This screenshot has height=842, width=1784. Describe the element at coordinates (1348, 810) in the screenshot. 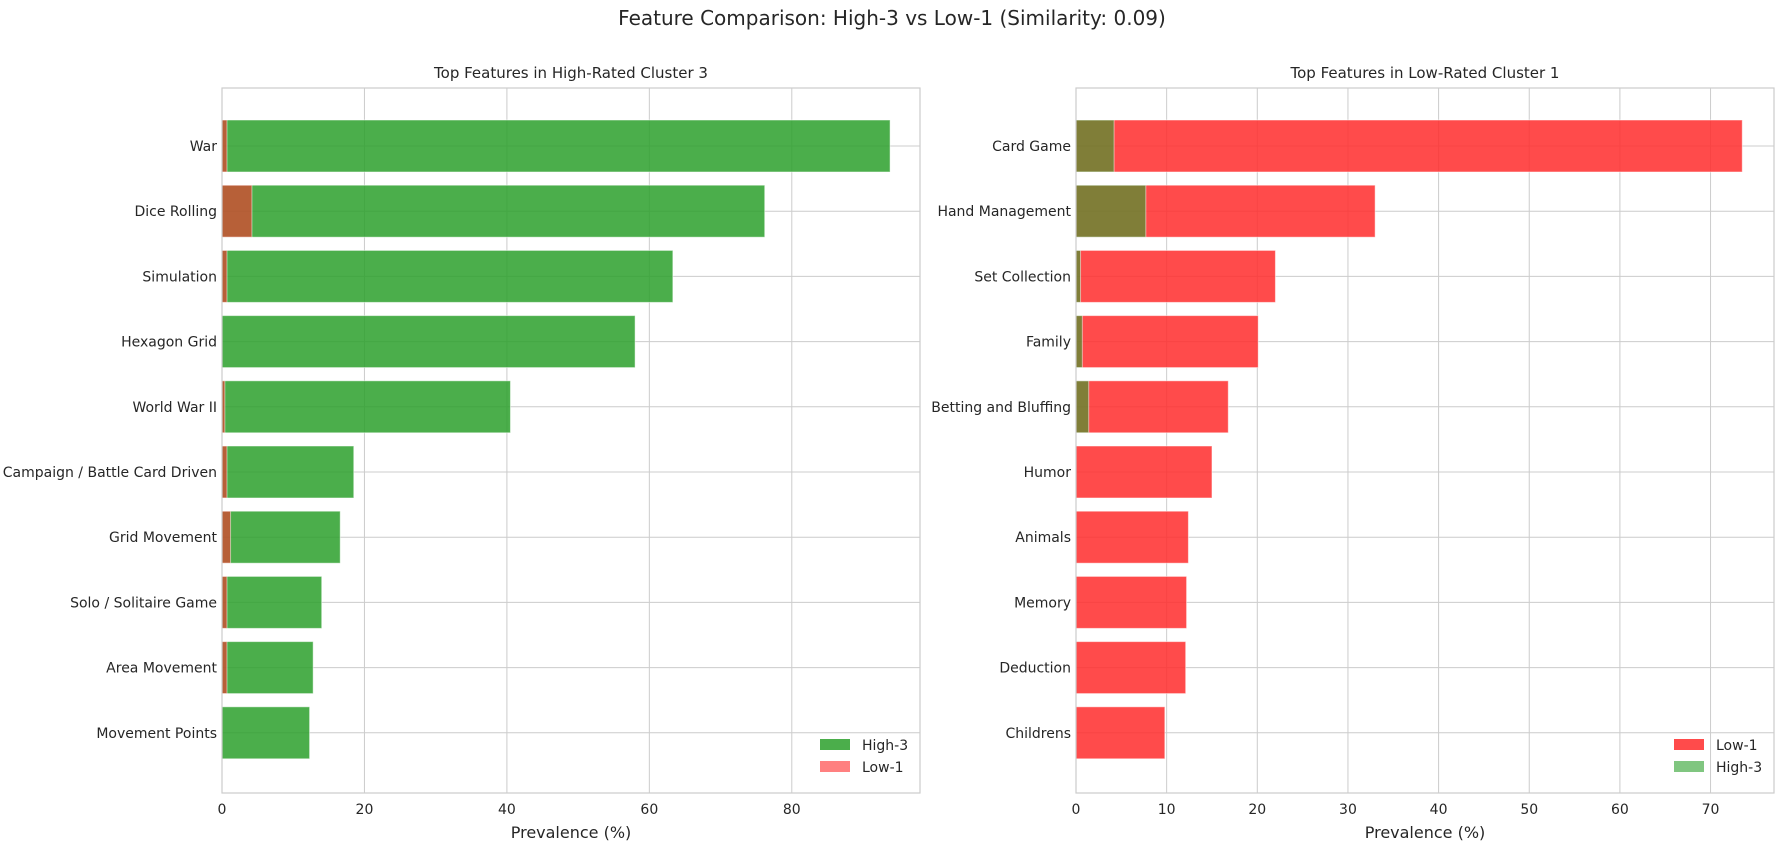

I see `x-tick-label: 30` at that location.